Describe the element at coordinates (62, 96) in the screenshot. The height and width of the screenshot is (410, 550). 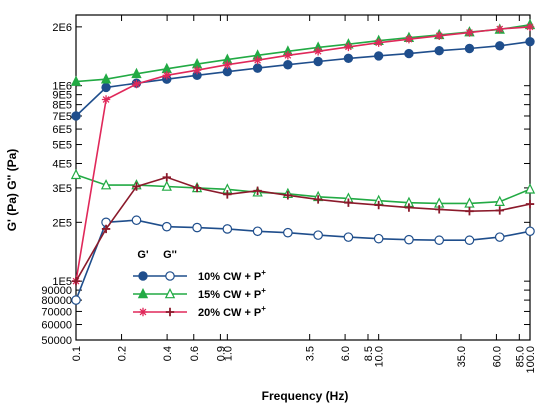
I see `y-tick-label: 9E5` at that location.